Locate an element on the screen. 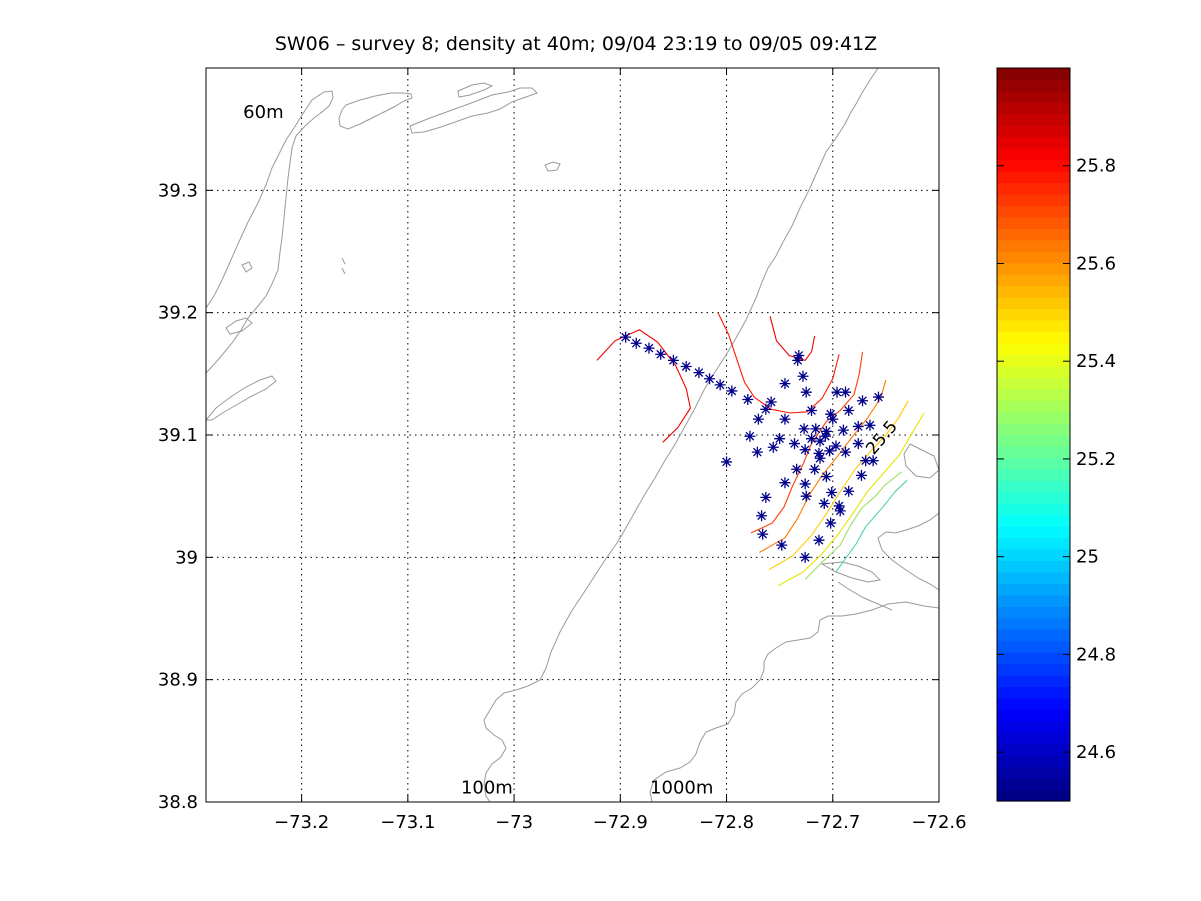  y-tick-label: 39 is located at coordinates (186, 557).